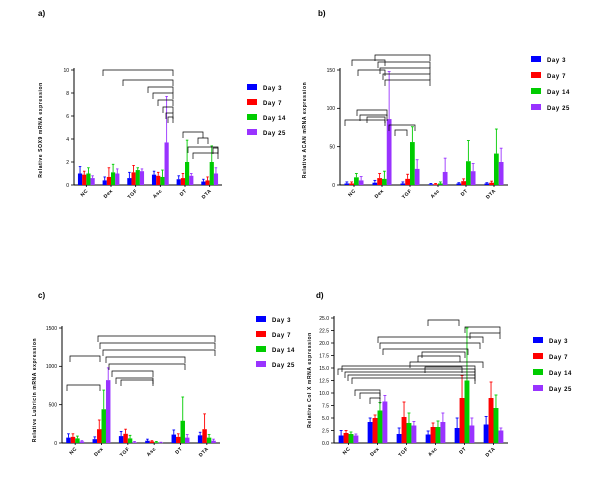  Describe the element at coordinates (67, 117) in the screenshot. I see `y-tick-label: 6` at that location.